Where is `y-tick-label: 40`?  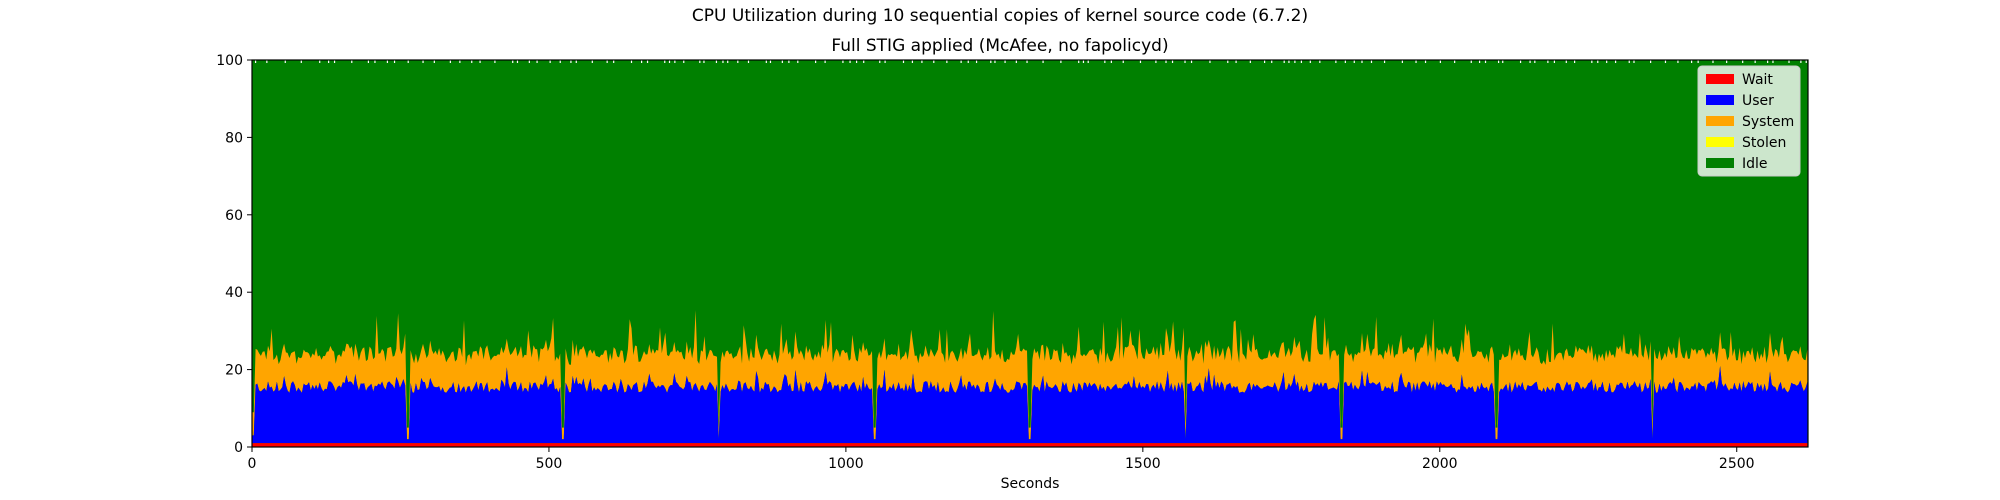 y-tick-label: 40 is located at coordinates (234, 293).